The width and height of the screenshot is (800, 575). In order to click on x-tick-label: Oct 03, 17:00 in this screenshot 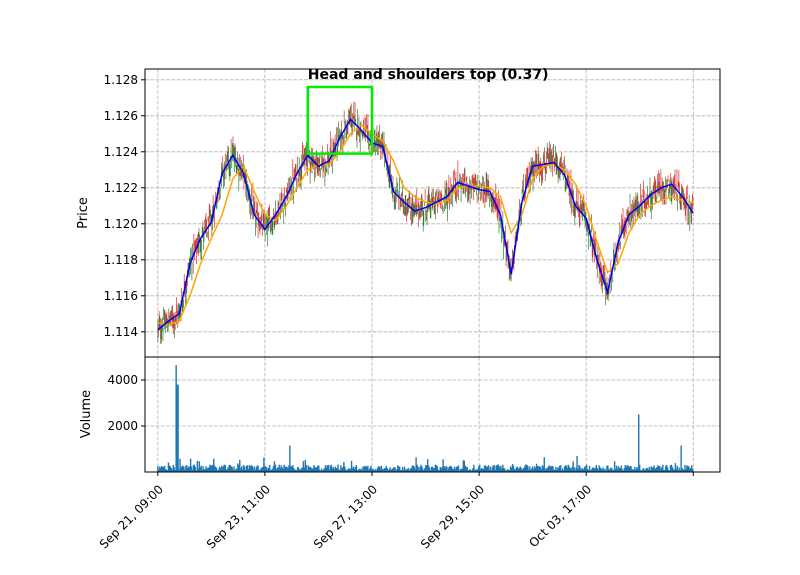, I will do `click(560, 516)`.